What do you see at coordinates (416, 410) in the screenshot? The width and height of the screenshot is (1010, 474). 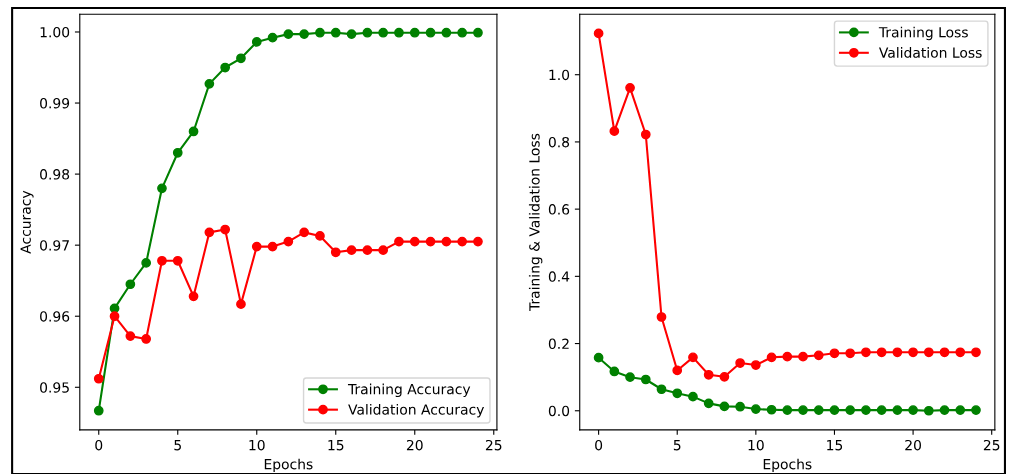 I see `legend-label: Validation Accuracy` at bounding box center [416, 410].